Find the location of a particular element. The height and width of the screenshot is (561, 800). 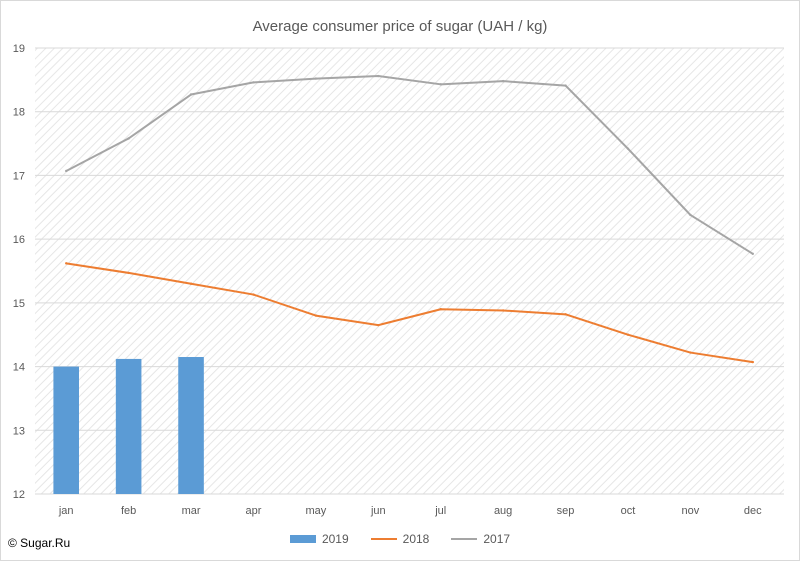

point-2017-jan is located at coordinates (66, 171).